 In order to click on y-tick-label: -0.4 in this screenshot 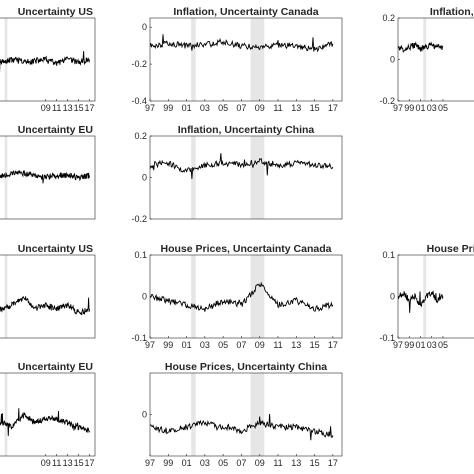, I will do `click(139, 101)`.